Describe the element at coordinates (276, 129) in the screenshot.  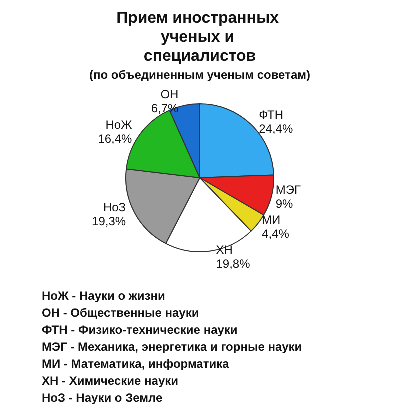
I see `data-label: 24,4%` at that location.